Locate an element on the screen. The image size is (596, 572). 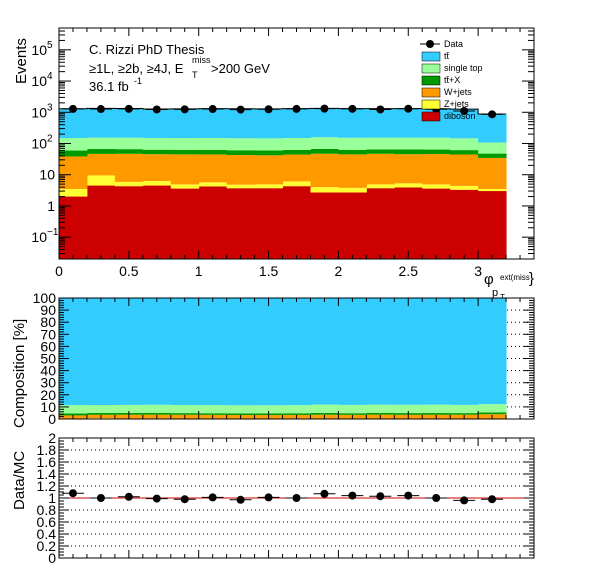
y-tick-label-exp: 4 is located at coordinates (50, 76).